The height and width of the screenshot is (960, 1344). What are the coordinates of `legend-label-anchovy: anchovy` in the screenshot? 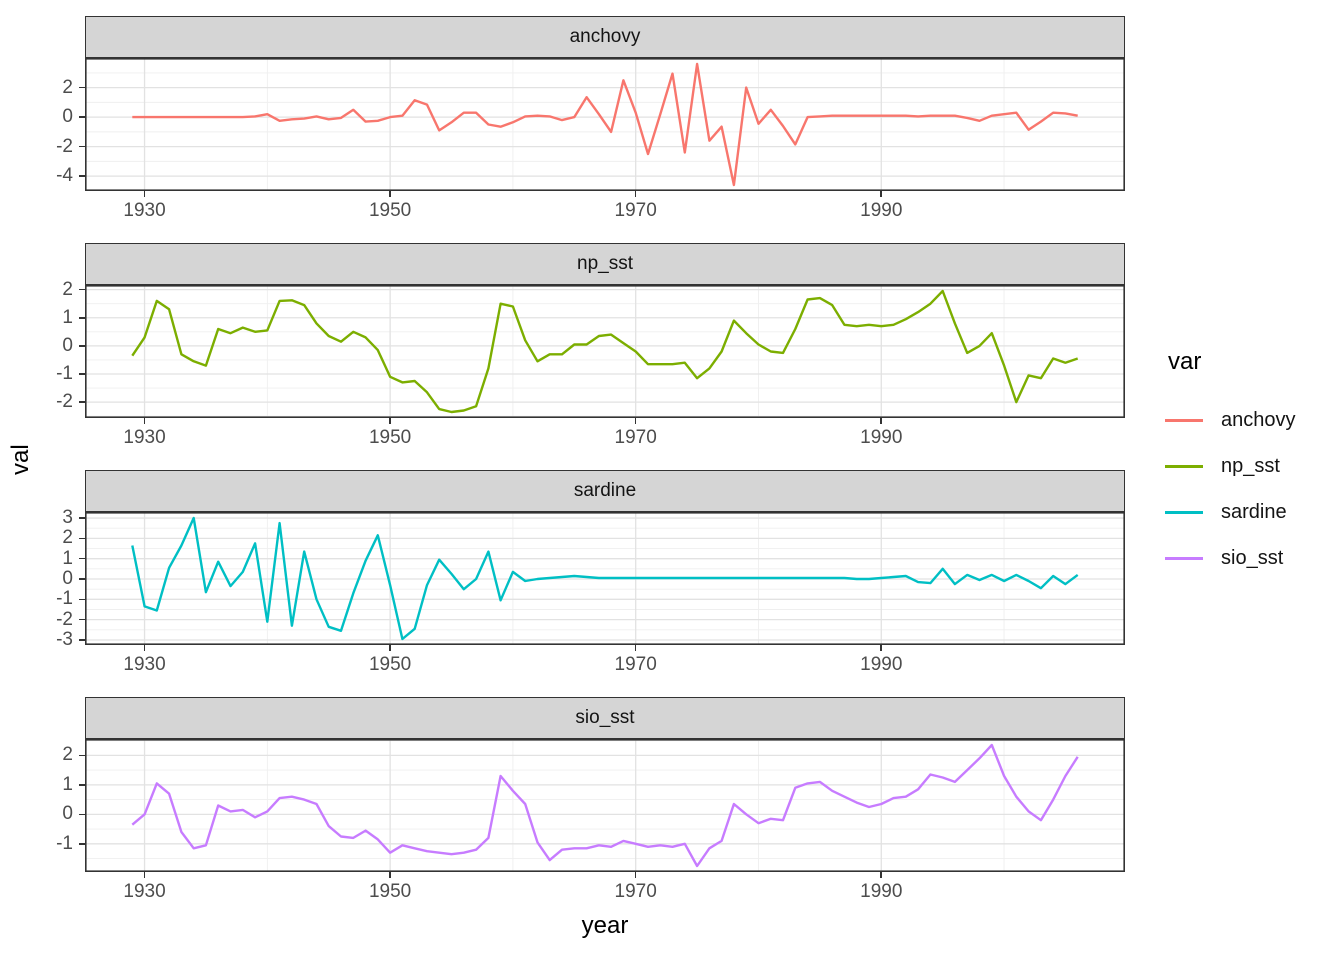 It's located at (1258, 419).